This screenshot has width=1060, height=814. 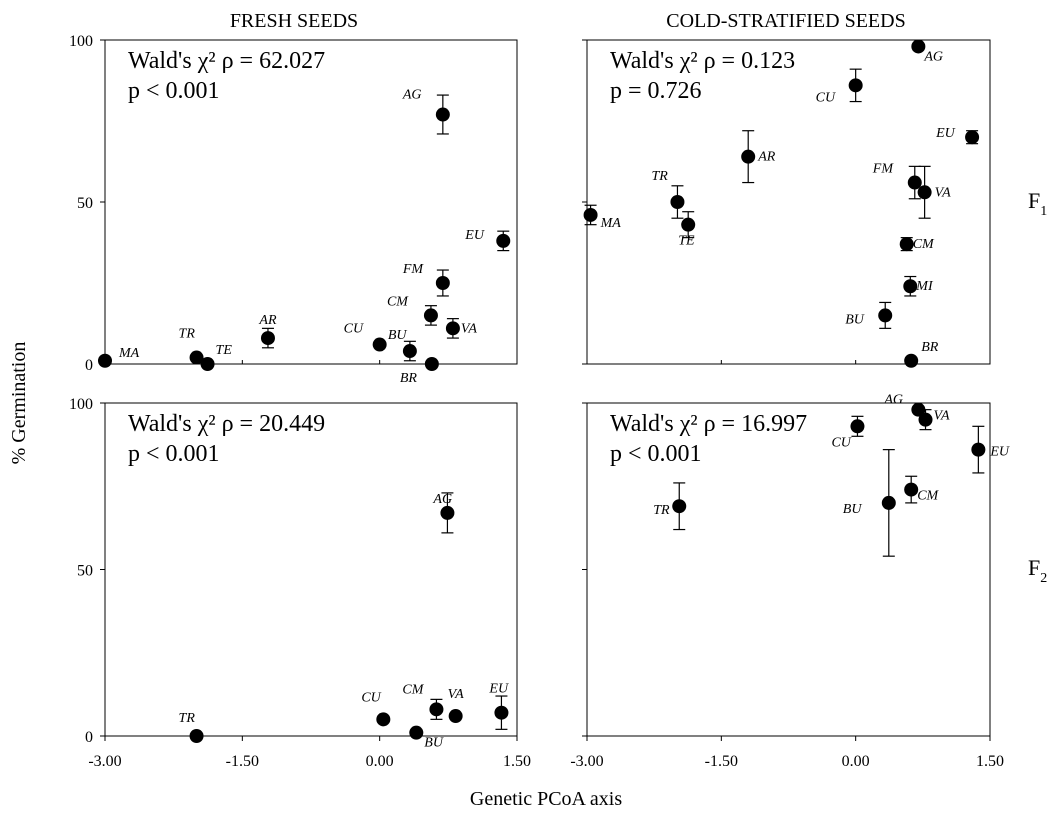 I want to click on row-label-f2: F2, so click(x=1037, y=570).